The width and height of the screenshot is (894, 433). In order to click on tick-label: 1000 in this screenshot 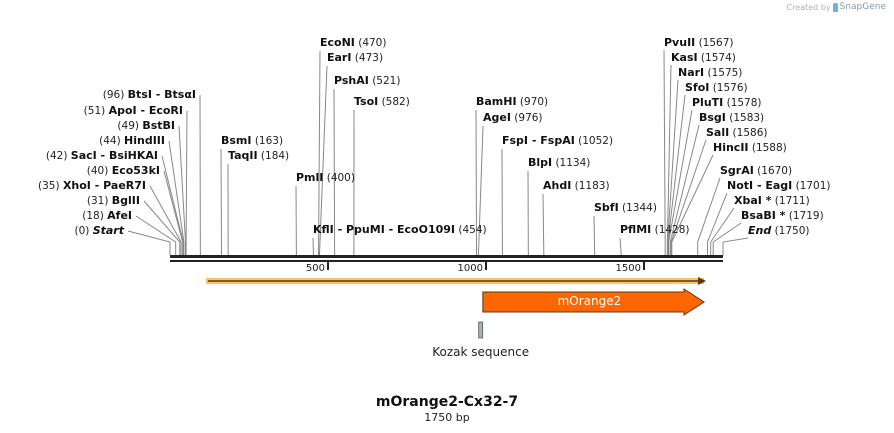, I will do `click(470, 268)`.